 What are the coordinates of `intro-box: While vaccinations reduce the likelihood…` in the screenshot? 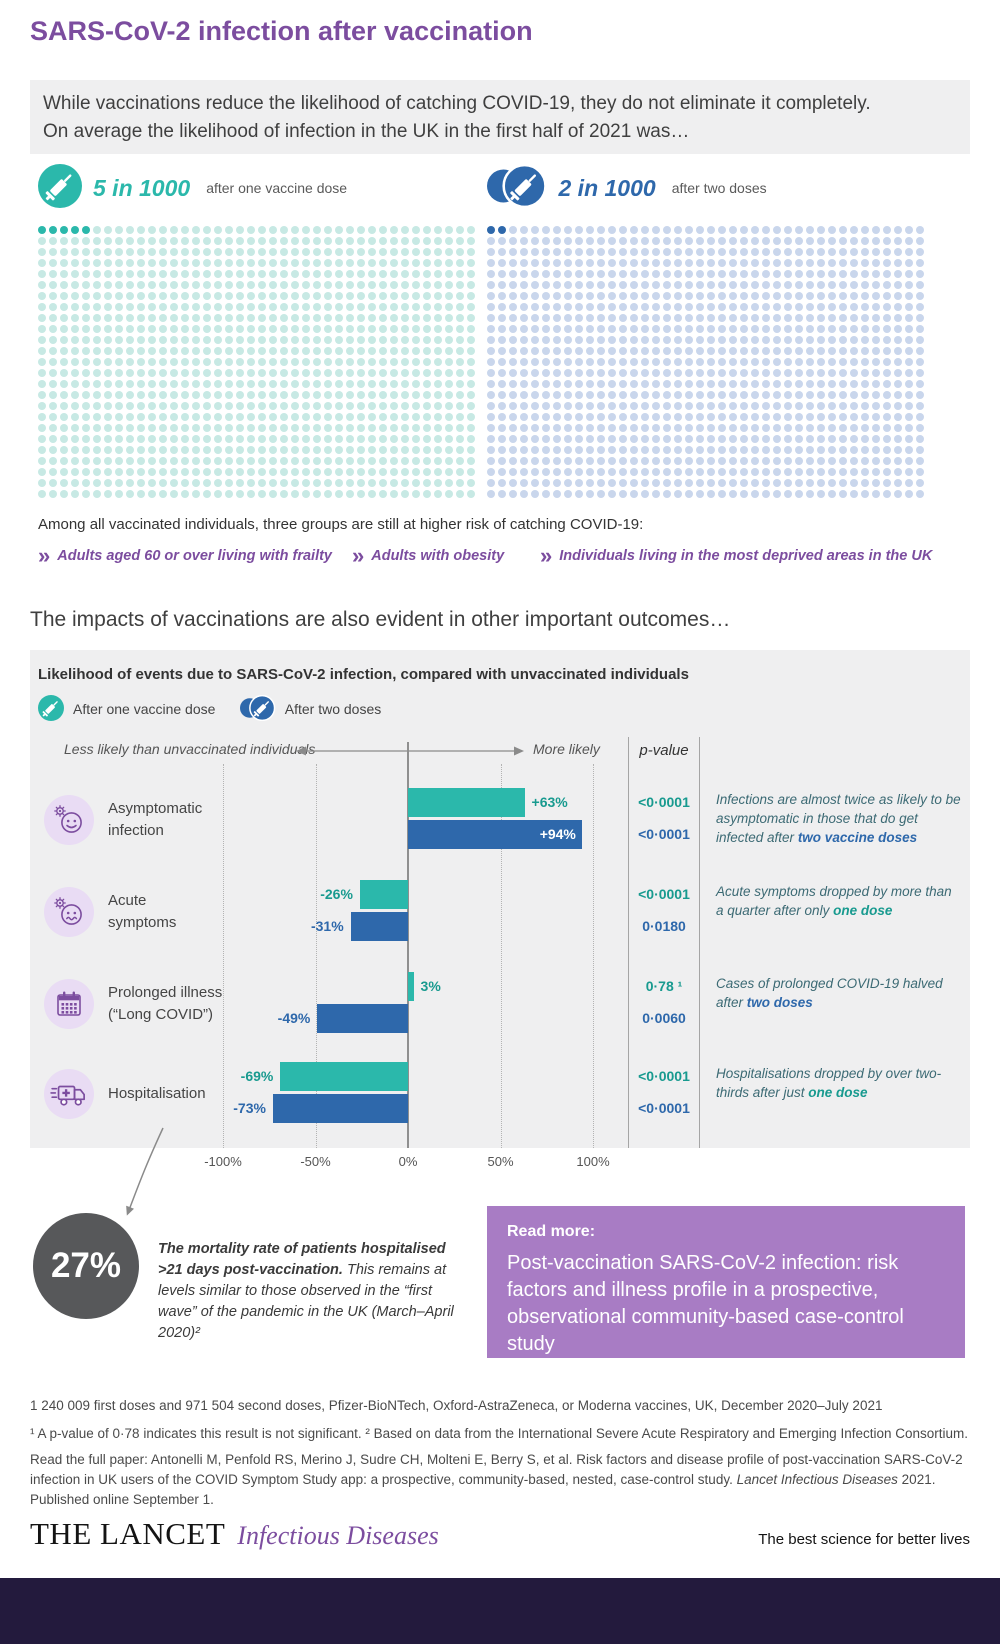 It's located at (500, 117).